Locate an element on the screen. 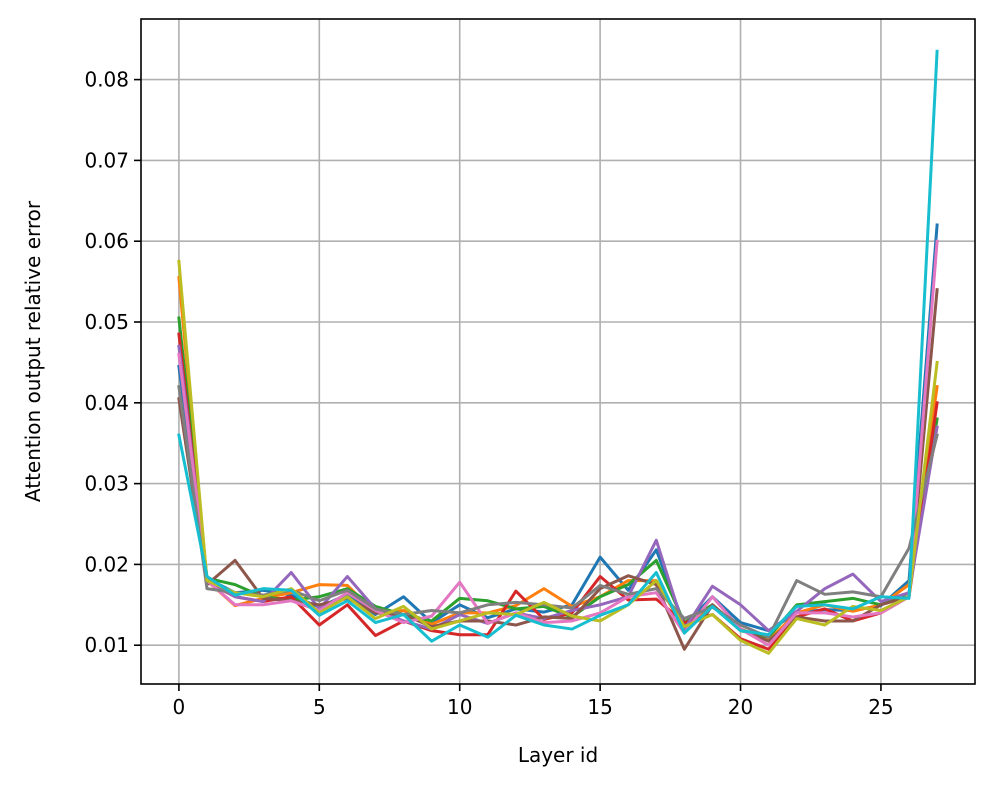 The height and width of the screenshot is (790, 995). x-axis-label: Layer id is located at coordinates (558, 755).